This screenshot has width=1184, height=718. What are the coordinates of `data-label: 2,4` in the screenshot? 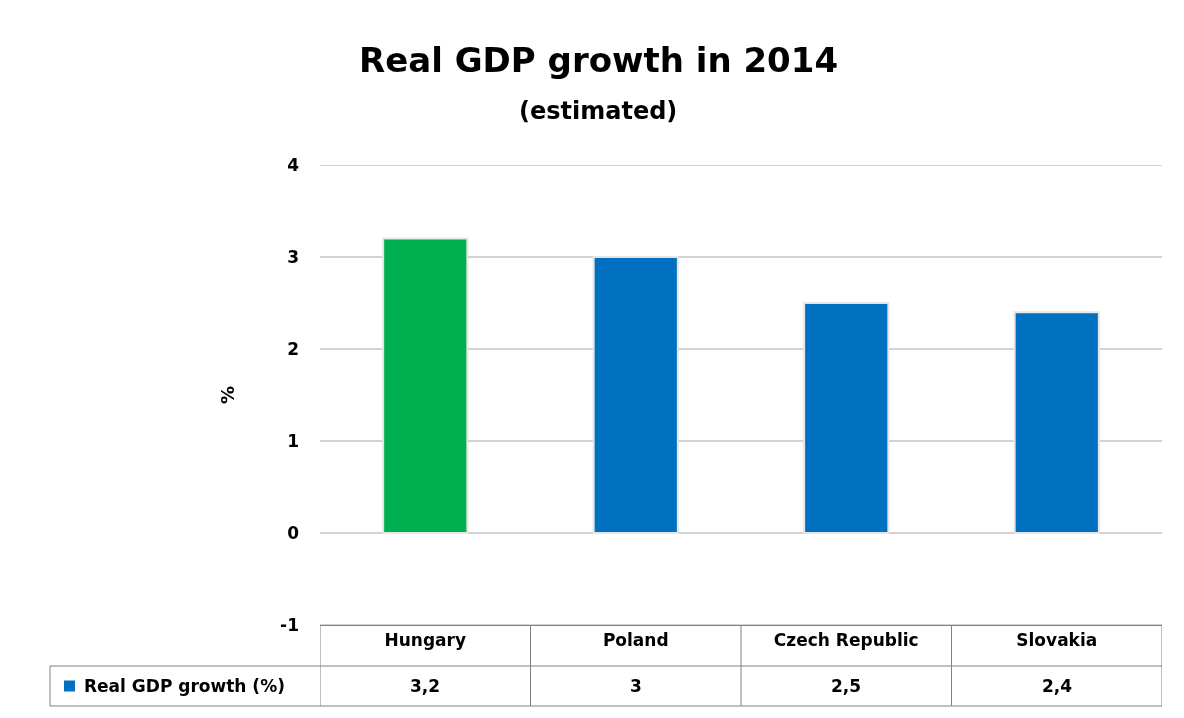 It's located at (1057, 686).